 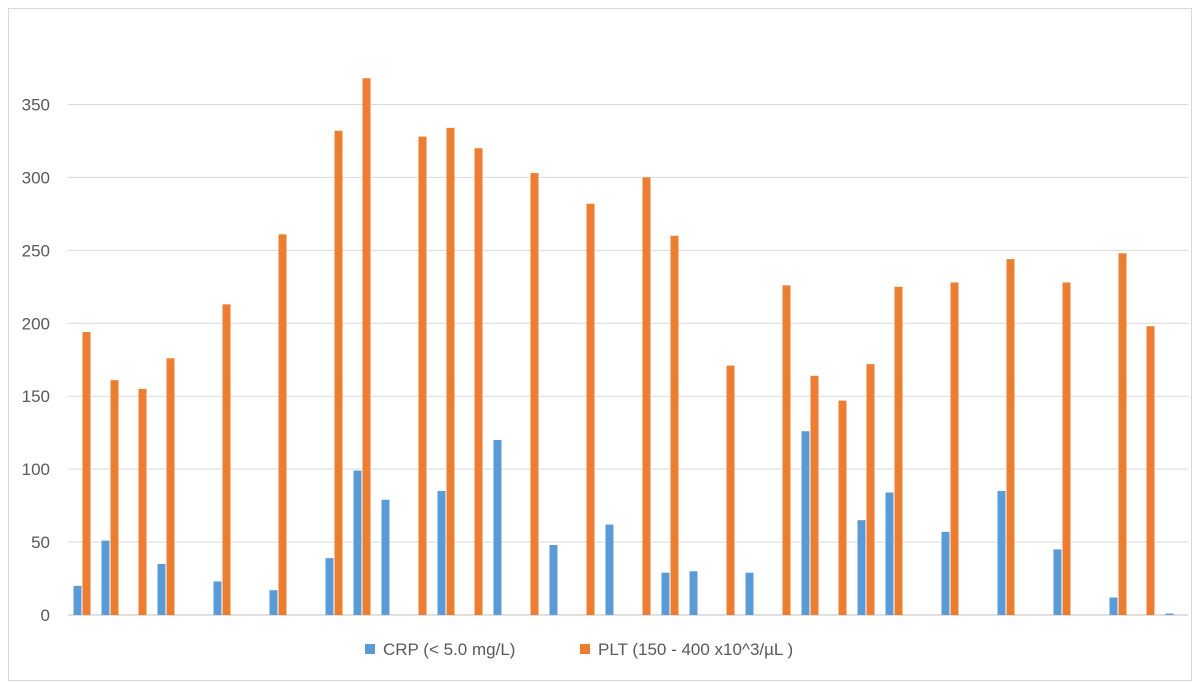 What do you see at coordinates (695, 649) in the screenshot?
I see `legend-label-plt: PLT (150 - 400 x10^3/µL )` at bounding box center [695, 649].